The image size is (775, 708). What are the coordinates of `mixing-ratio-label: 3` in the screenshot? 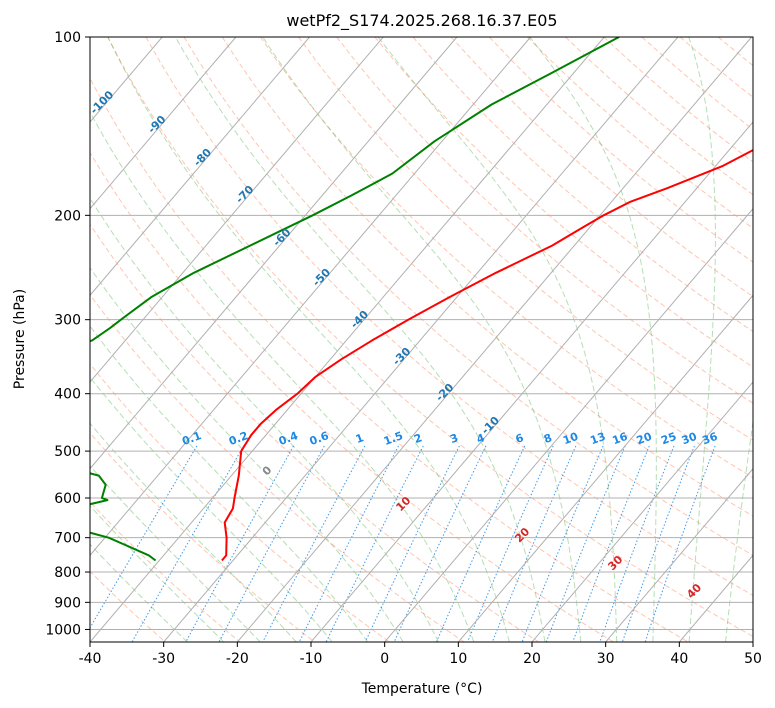 It's located at (454, 438).